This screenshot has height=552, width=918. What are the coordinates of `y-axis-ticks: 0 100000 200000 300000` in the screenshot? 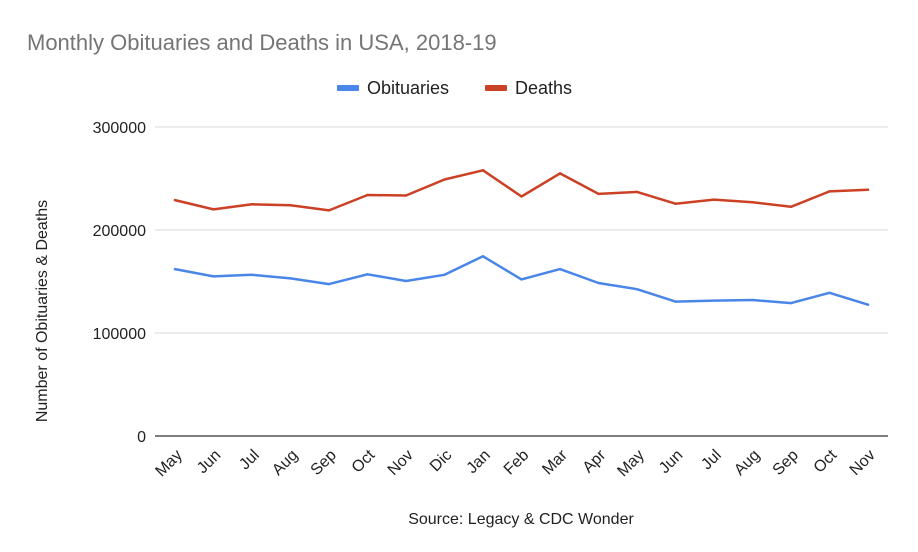 It's located at (119, 283).